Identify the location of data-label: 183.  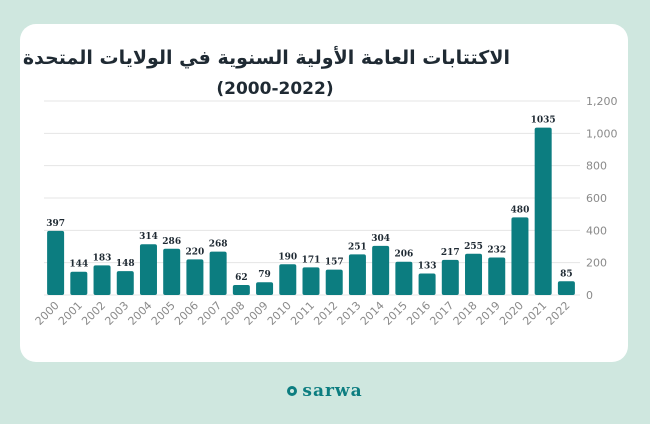
(102, 258).